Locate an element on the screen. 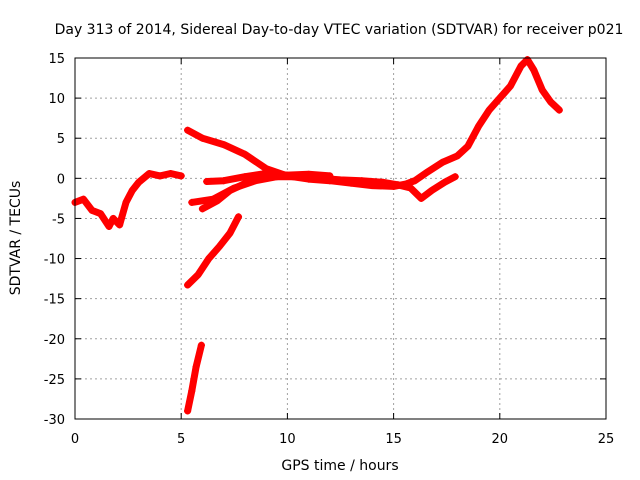  y-tick-label: -30 is located at coordinates (54, 420).